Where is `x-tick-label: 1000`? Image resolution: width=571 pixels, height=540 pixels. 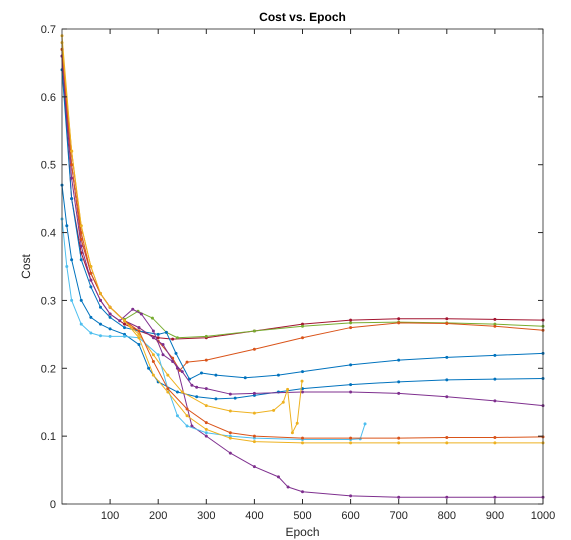
x-tick-label: 1000 is located at coordinates (543, 516).